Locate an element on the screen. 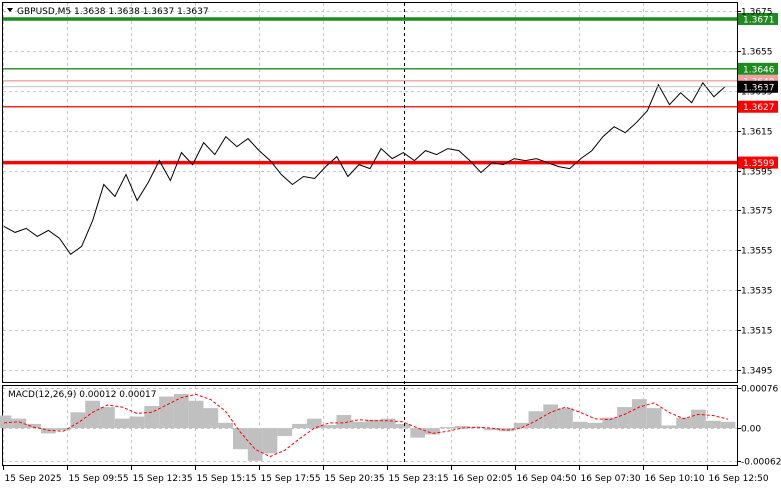 The height and width of the screenshot is (489, 781). indicator-tick-label: 0.00 is located at coordinates (751, 430).